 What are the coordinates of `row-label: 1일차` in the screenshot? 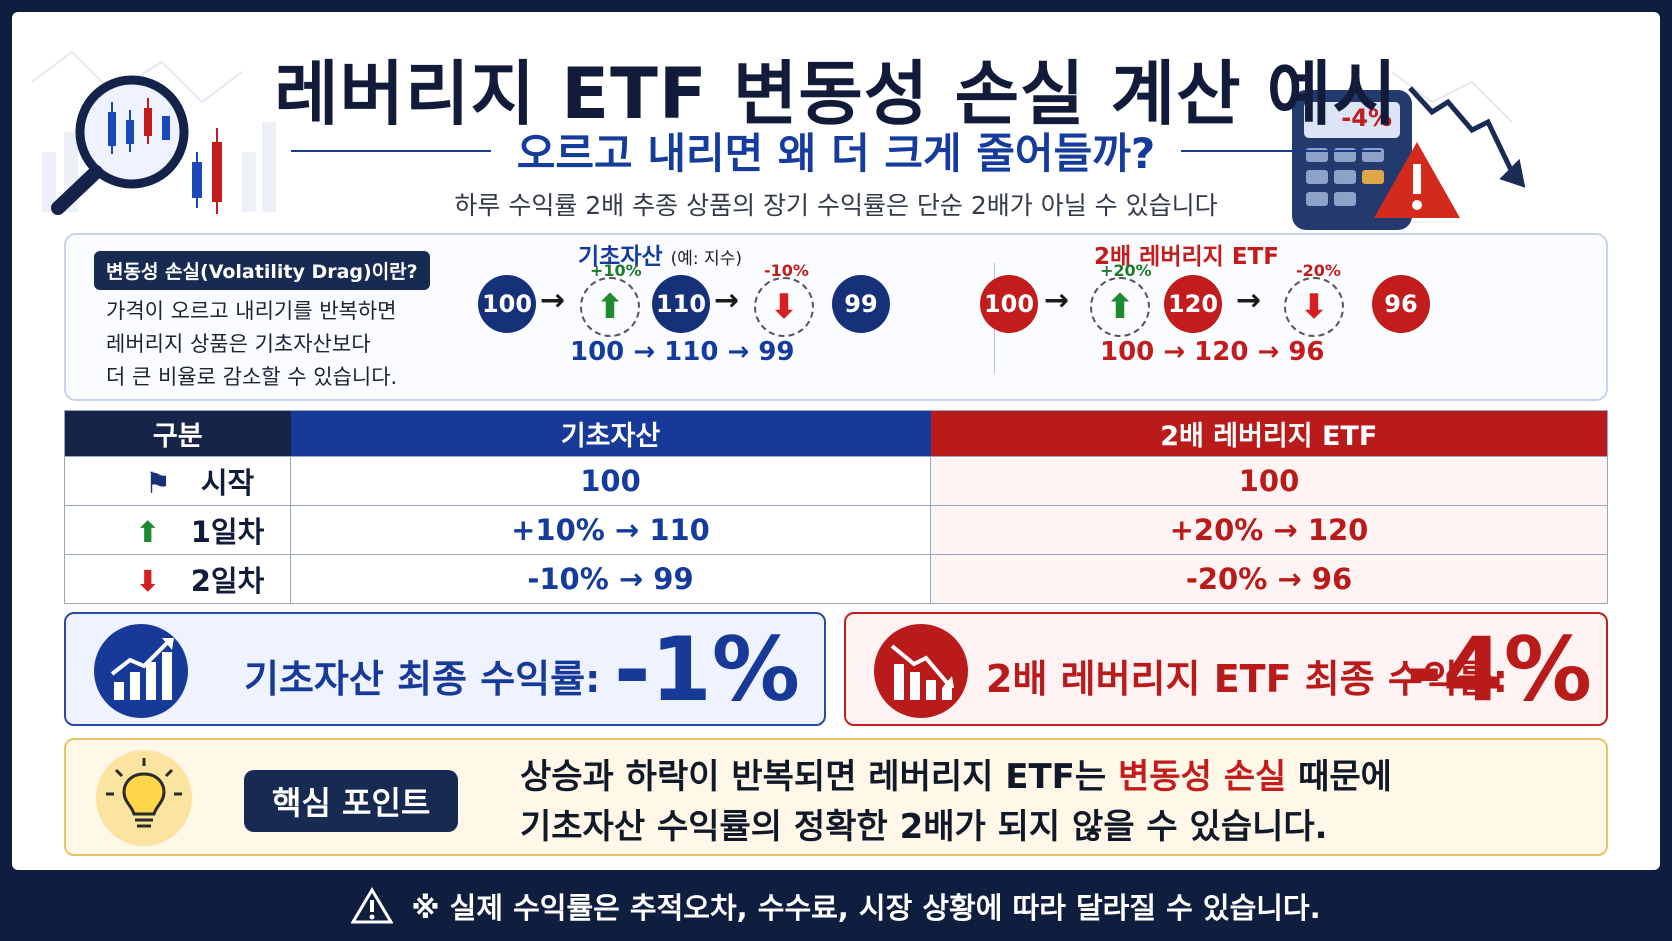 It's located at (227, 532).